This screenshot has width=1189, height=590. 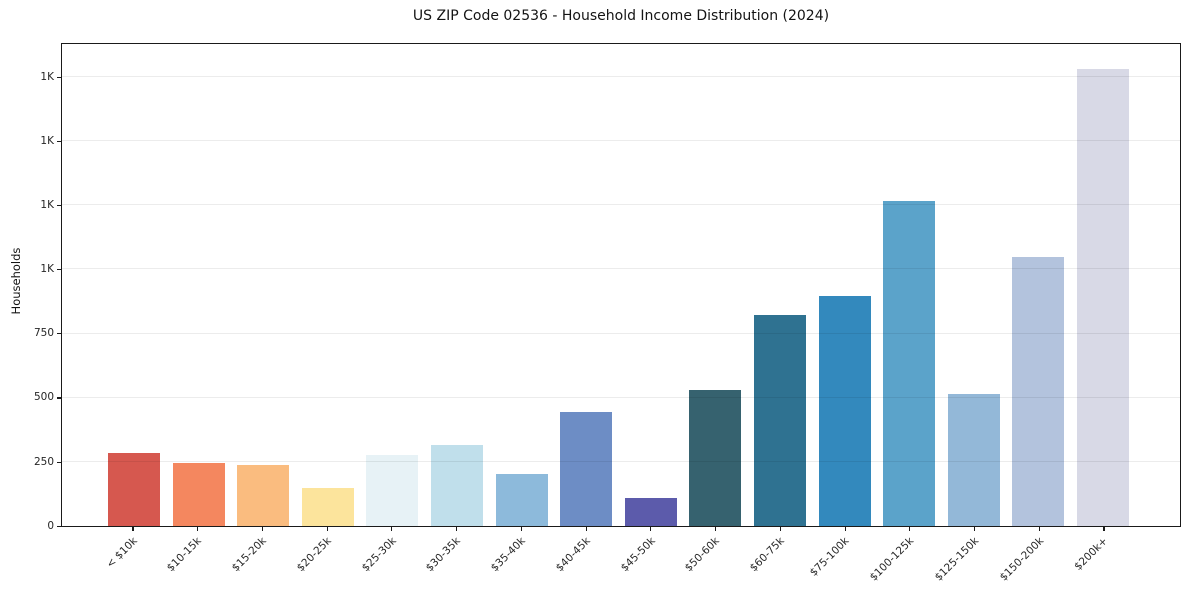 What do you see at coordinates (573, 555) in the screenshot?
I see `xtick-label: $40-45k` at bounding box center [573, 555].